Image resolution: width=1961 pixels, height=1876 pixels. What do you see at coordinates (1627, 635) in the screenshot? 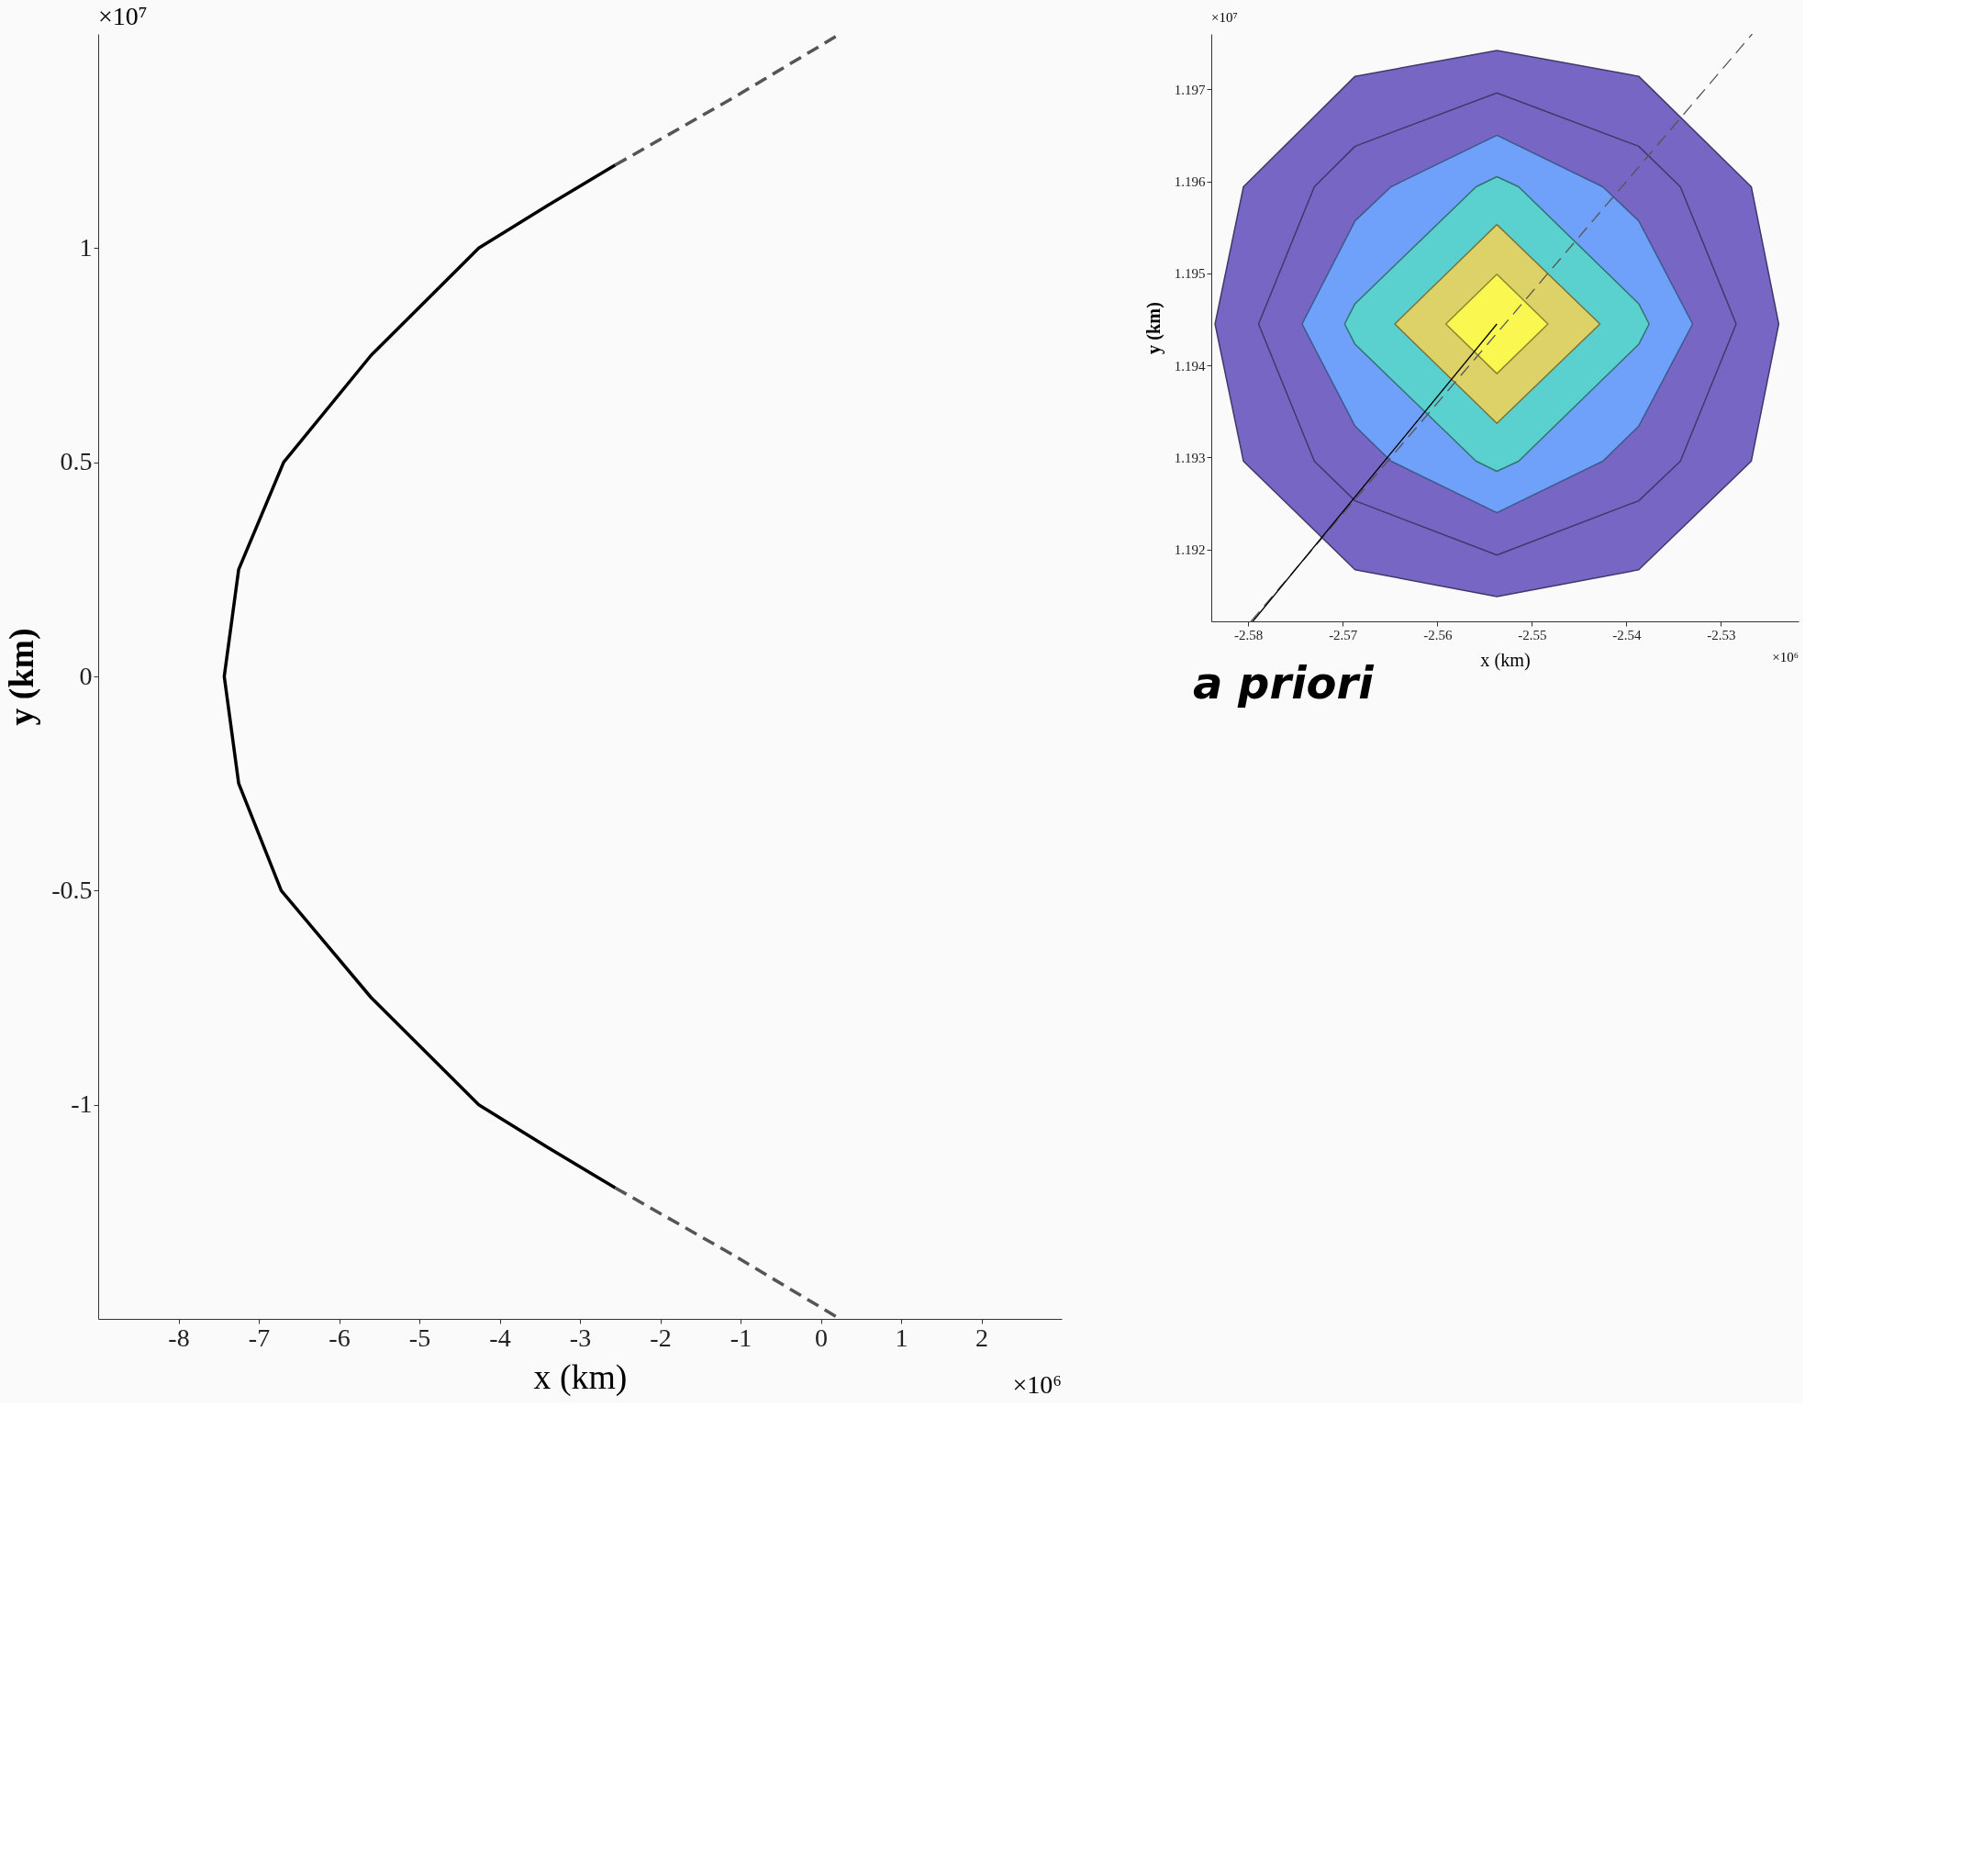
I see `x-tick-label: -2.54` at bounding box center [1627, 635].